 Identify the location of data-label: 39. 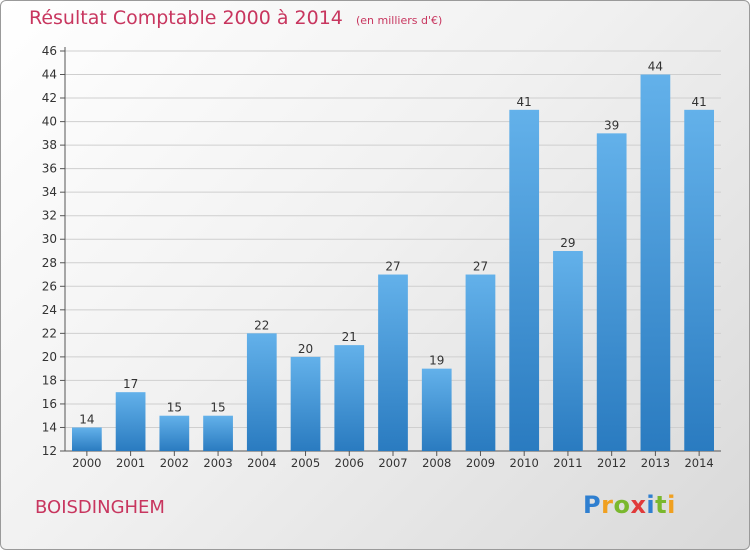
(611, 125).